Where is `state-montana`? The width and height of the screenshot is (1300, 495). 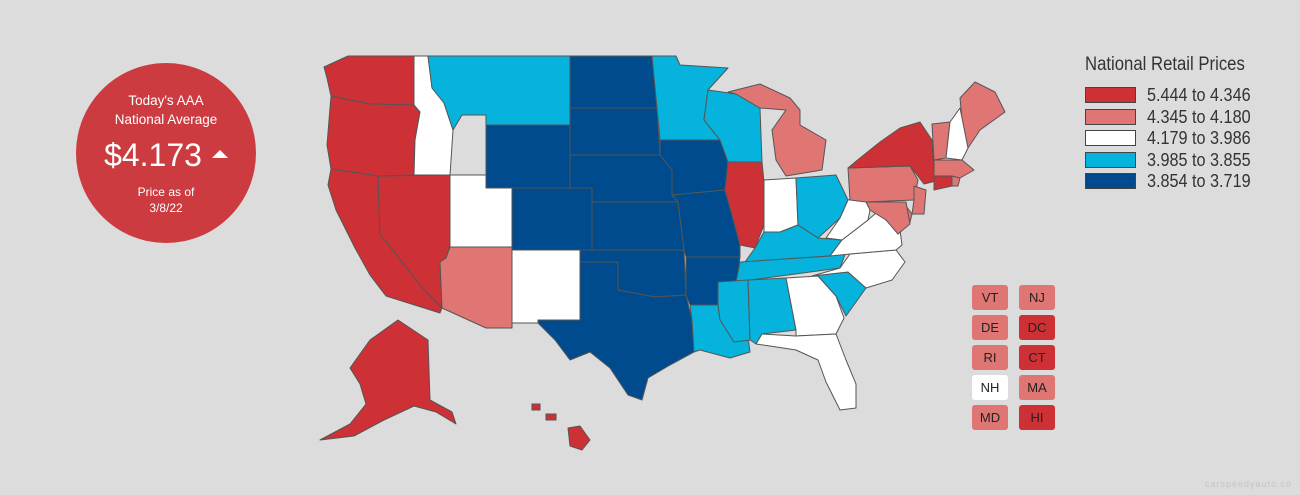
state-montana is located at coordinates (499, 93).